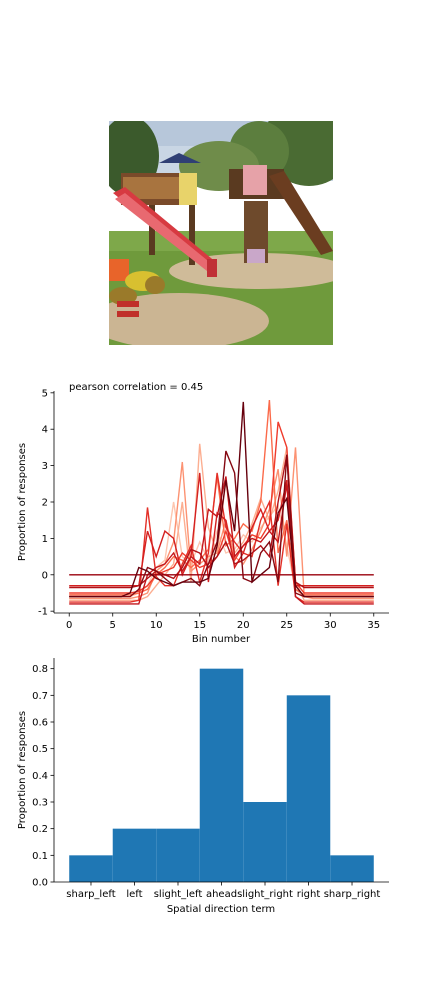 Image resolution: width=432 pixels, height=1008 pixels. I want to click on playground-photo-art, so click(221, 233).